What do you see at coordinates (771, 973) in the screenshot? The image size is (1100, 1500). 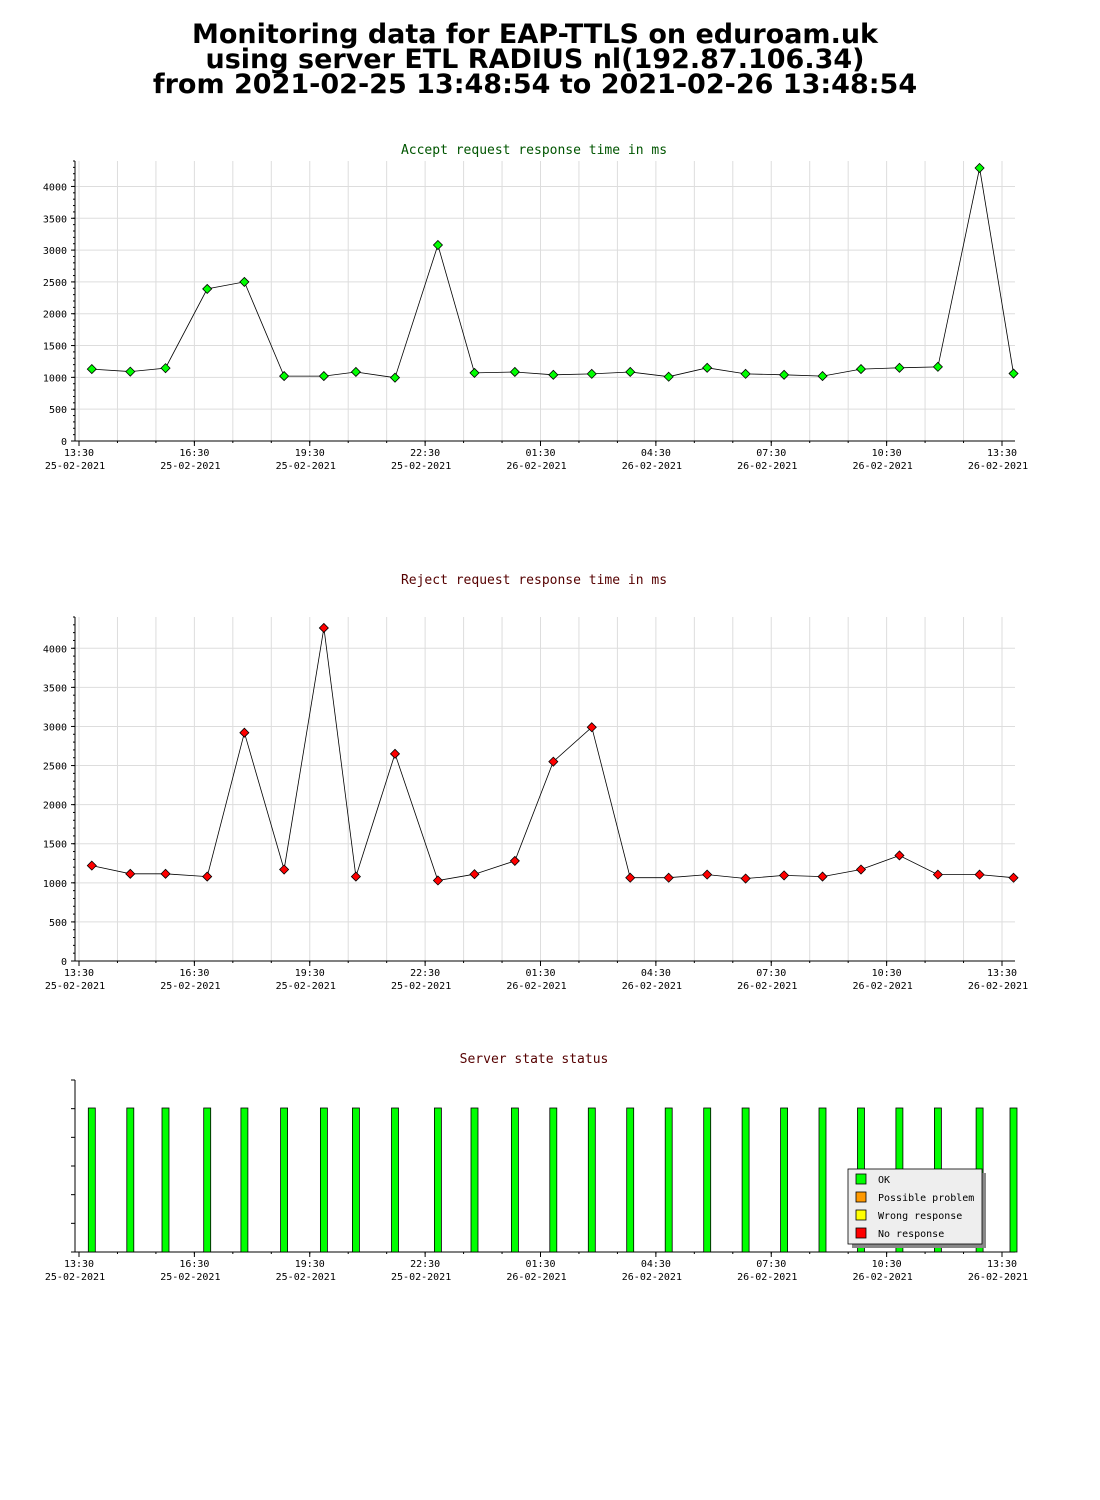 I see `x-tick-time-label: 07:30` at bounding box center [771, 973].